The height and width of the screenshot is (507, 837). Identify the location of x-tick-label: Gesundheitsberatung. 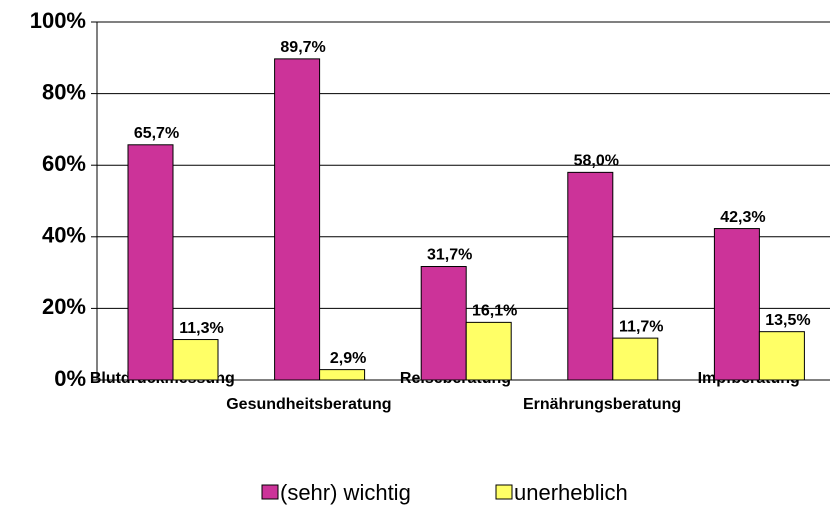
(308, 404).